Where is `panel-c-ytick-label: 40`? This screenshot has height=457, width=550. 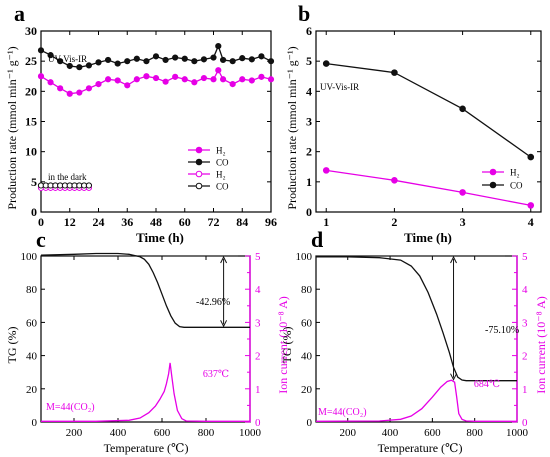 panel-c-ytick-label: 40 is located at coordinates (32, 357).